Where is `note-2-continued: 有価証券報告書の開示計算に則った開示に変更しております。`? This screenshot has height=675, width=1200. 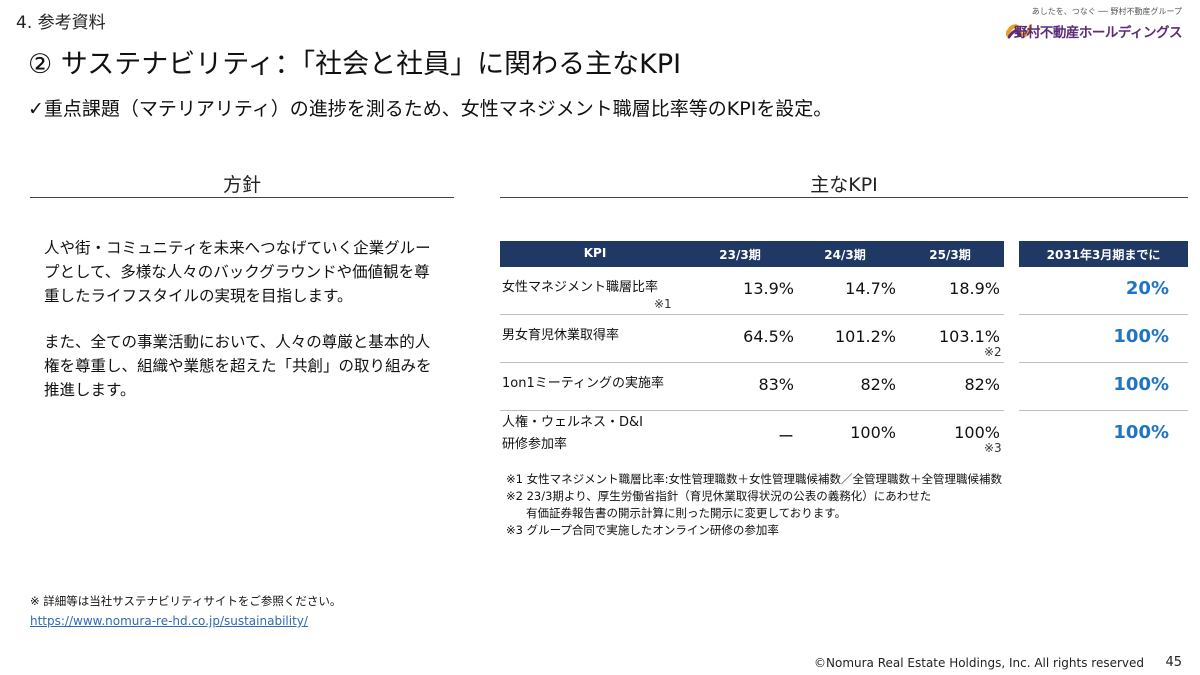 note-2-continued: 有価証券報告書の開示計算に則った開示に変更しております。 is located at coordinates (686, 513).